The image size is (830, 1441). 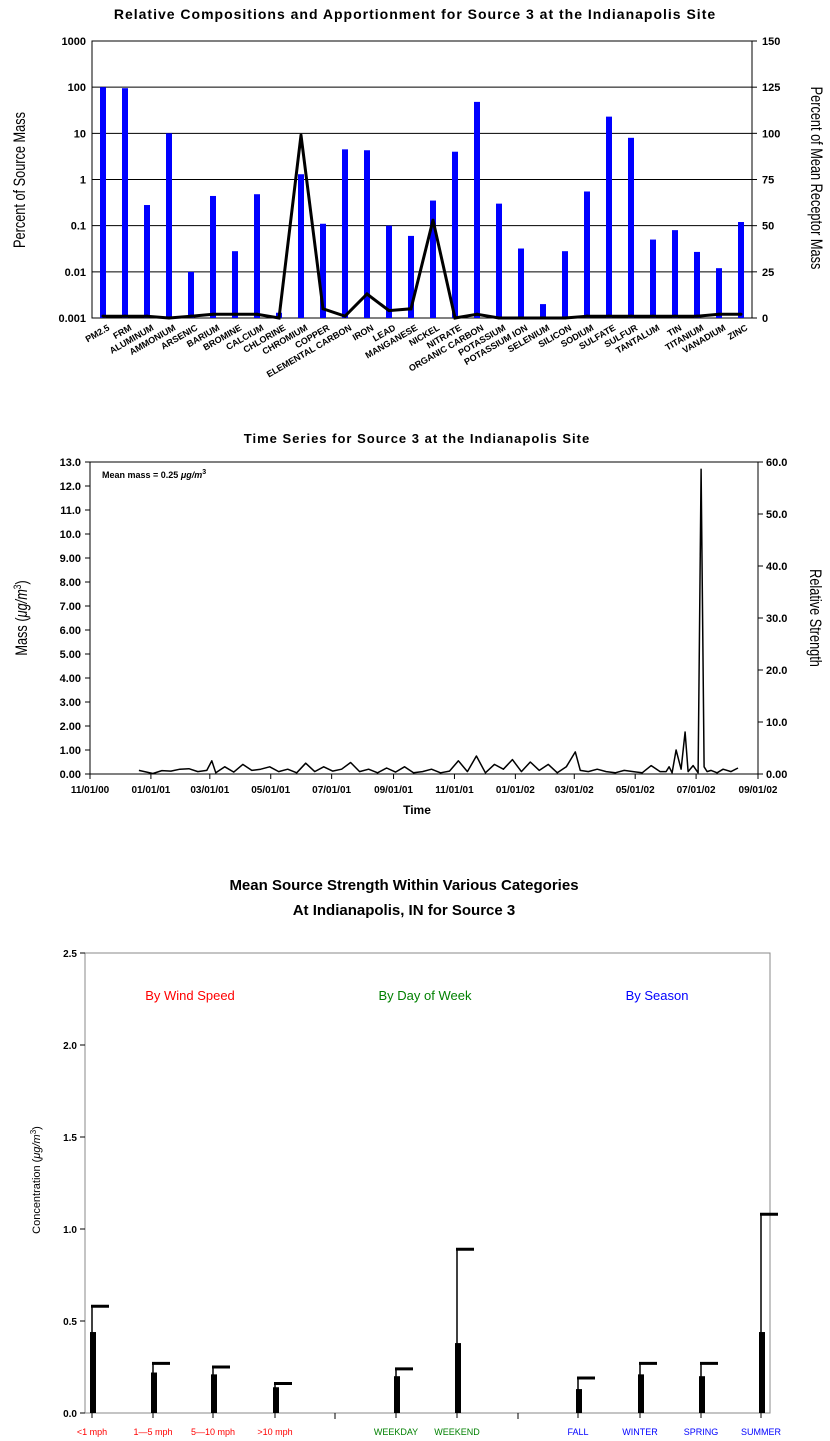 I want to click on y-tick-label: 1.0, so click(x=70, y=1230).